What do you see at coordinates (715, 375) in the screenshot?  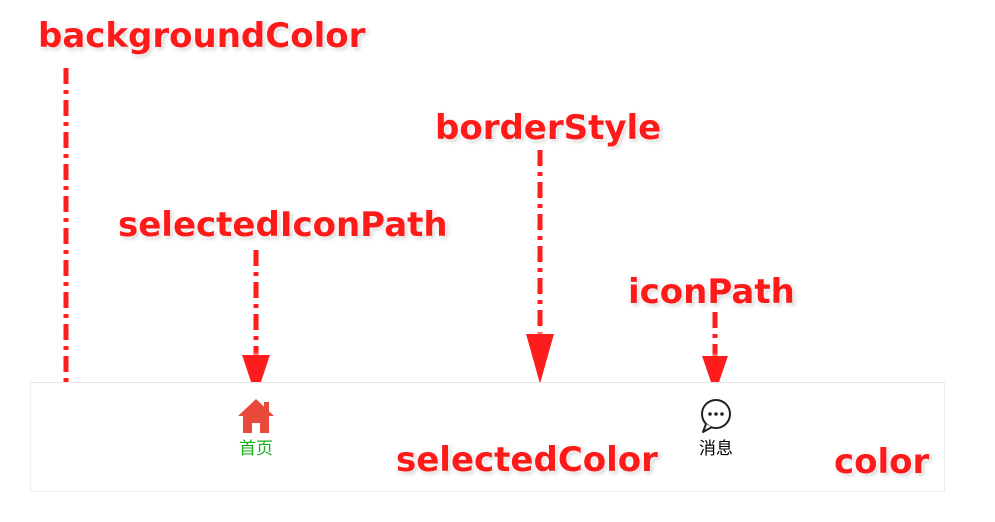 I see `icon-path-arrowhead` at bounding box center [715, 375].